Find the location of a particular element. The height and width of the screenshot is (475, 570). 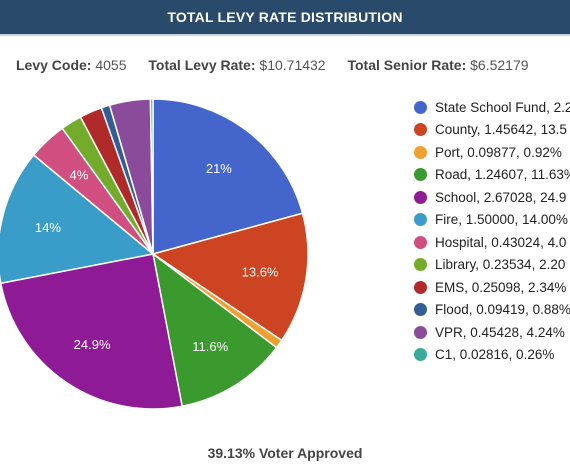

page-title: TOTAL LEVY RATE DISTRIBUTION is located at coordinates (285, 17).